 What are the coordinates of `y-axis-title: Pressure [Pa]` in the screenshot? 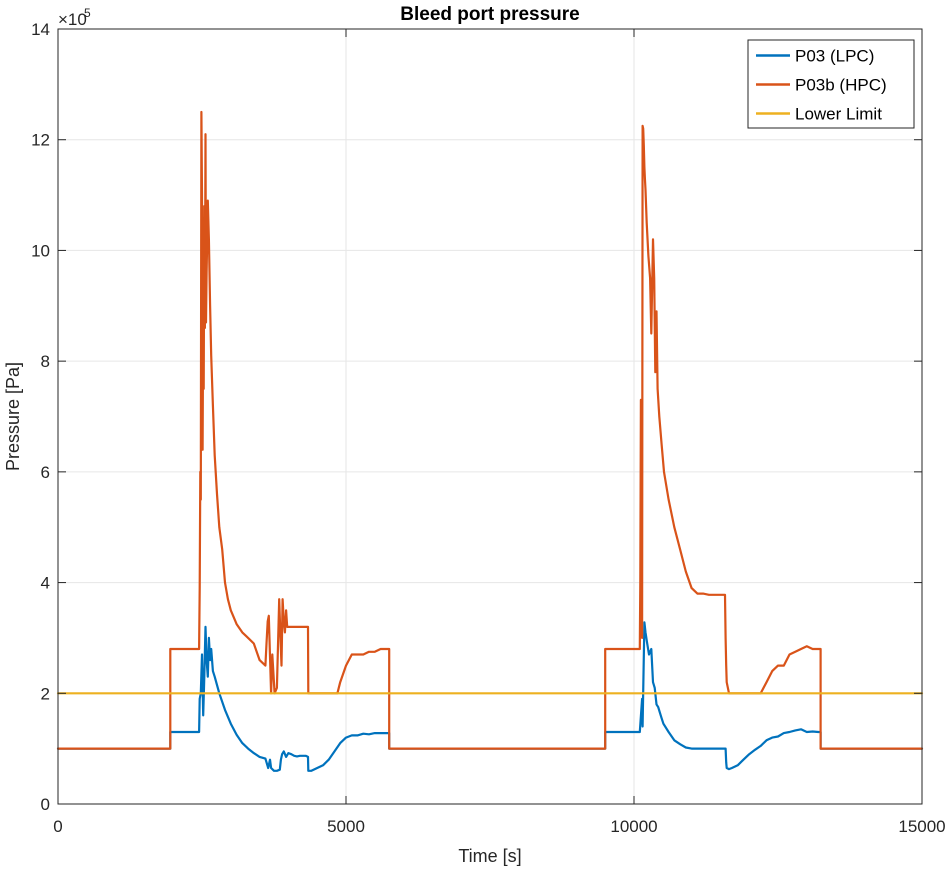 It's located at (13, 416).